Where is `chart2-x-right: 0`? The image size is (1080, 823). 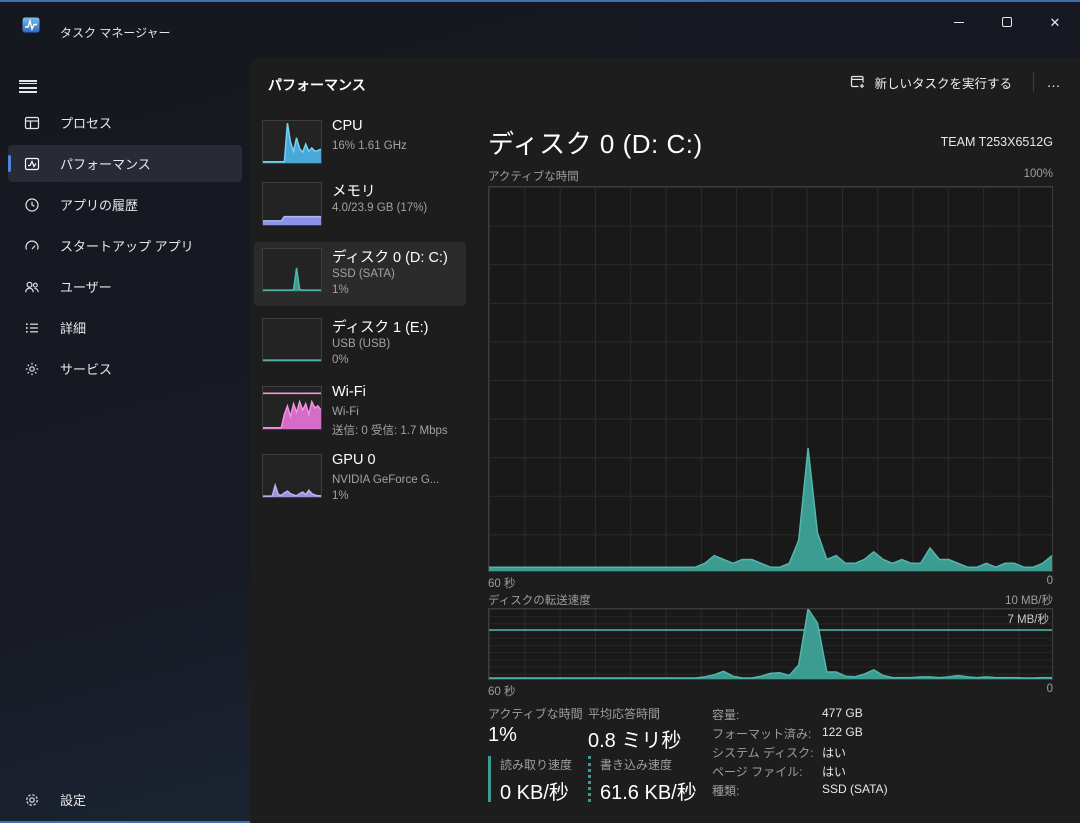
chart2-x-right: 0 is located at coordinates (1049, 689).